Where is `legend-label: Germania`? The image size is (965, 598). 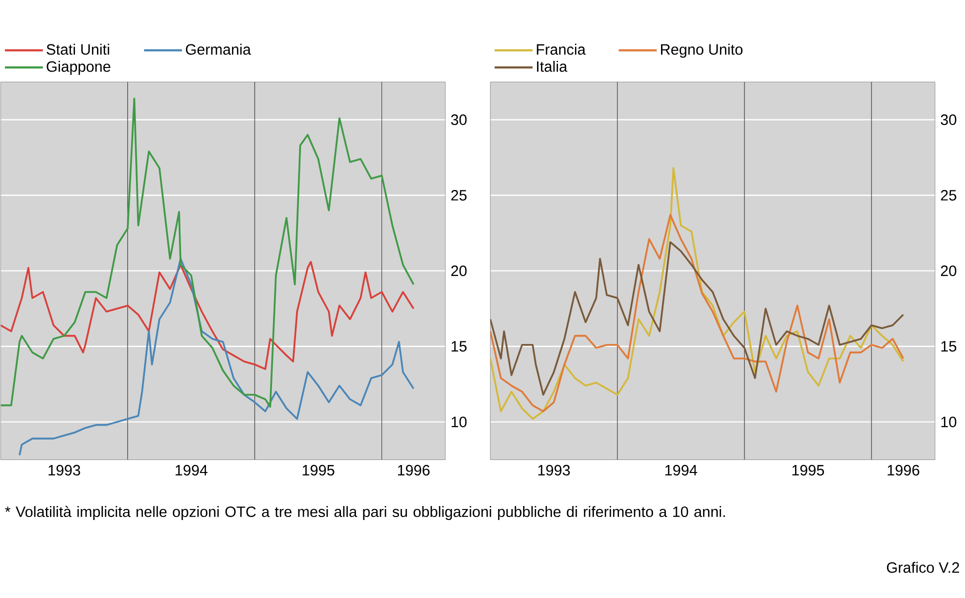
legend-label: Germania is located at coordinates (218, 49).